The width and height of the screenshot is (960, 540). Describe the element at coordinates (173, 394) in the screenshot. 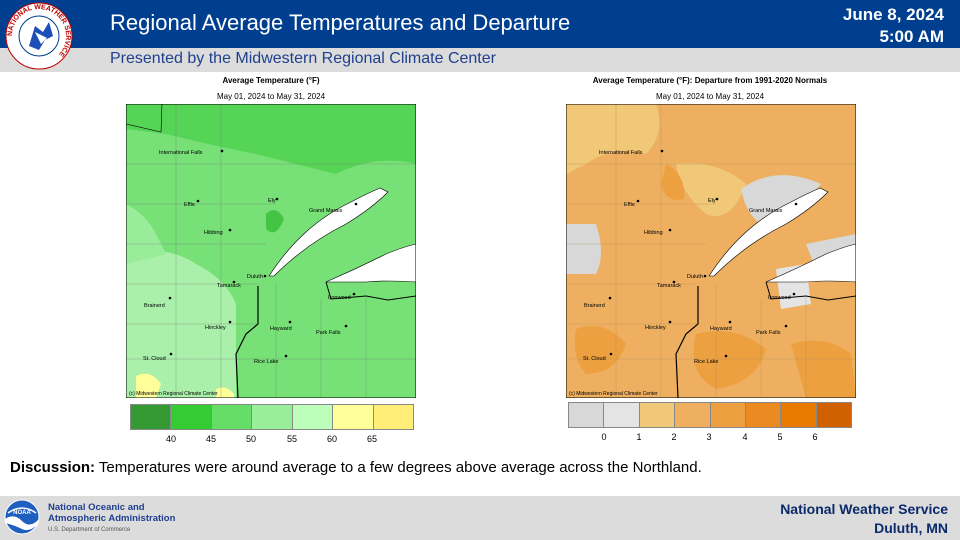

I see `left-map-credit: (c) Midwestern Regional Climate Center` at that location.